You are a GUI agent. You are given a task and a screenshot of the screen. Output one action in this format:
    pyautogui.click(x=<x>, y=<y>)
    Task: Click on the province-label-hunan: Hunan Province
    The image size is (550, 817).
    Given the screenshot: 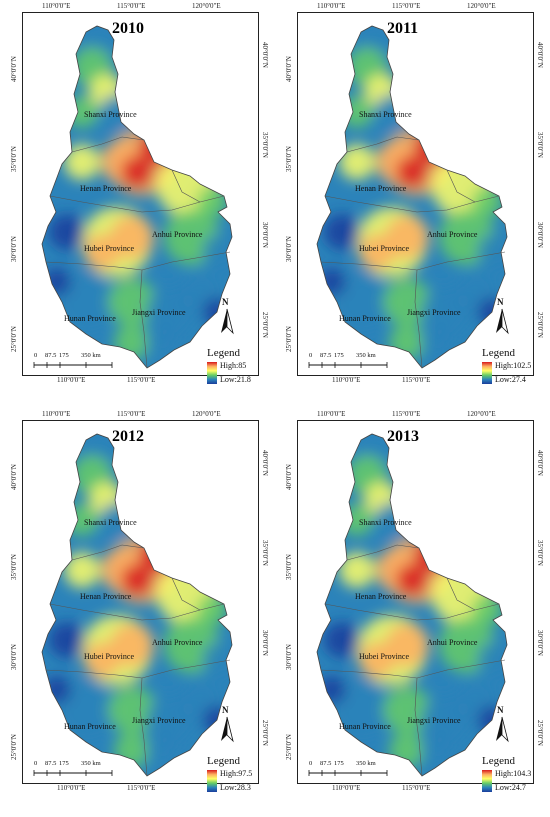 What is the action you would take?
    pyautogui.click(x=90, y=726)
    